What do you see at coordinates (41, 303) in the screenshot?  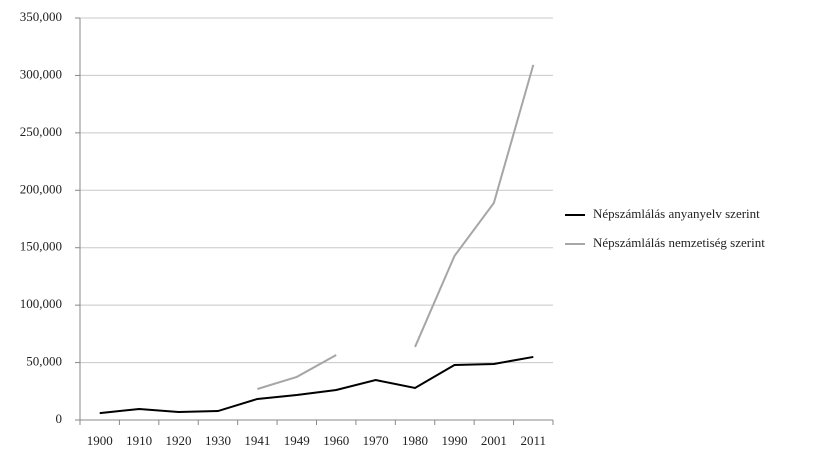 I see `y-tick-label: 100,000` at bounding box center [41, 303].